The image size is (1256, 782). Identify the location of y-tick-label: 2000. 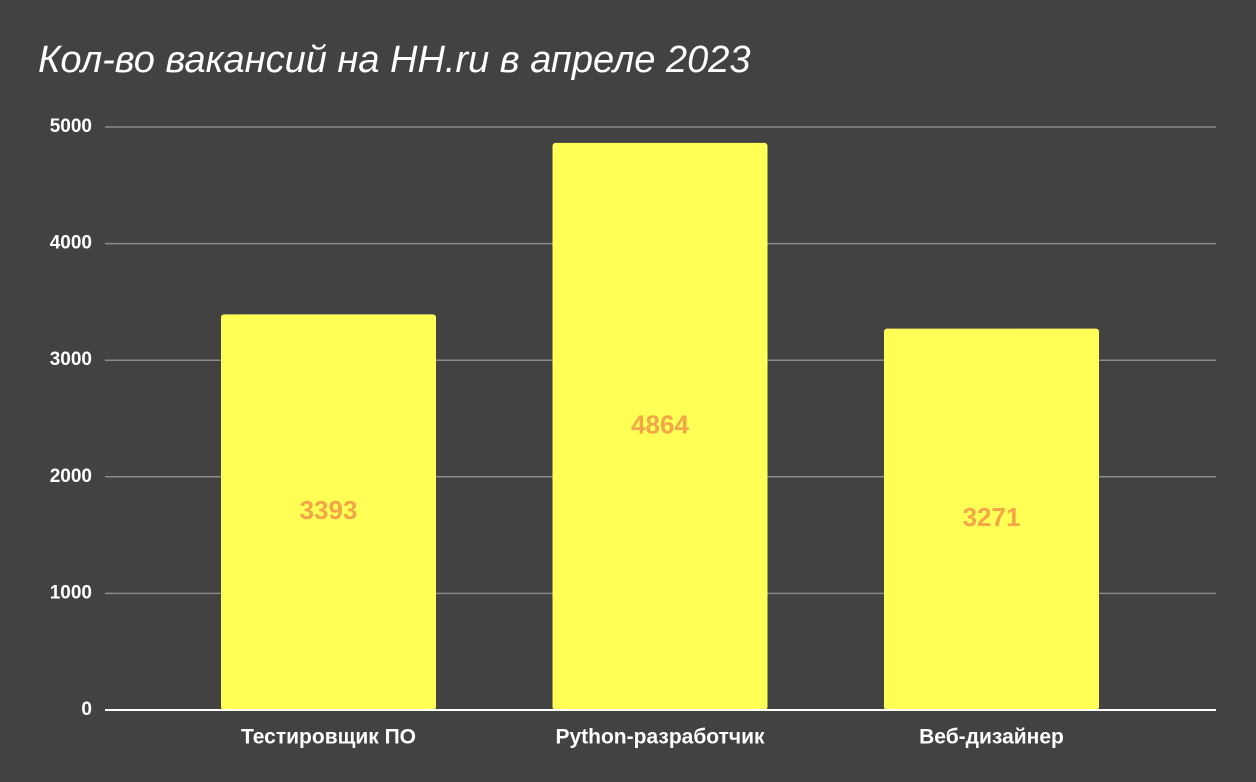
(71, 476).